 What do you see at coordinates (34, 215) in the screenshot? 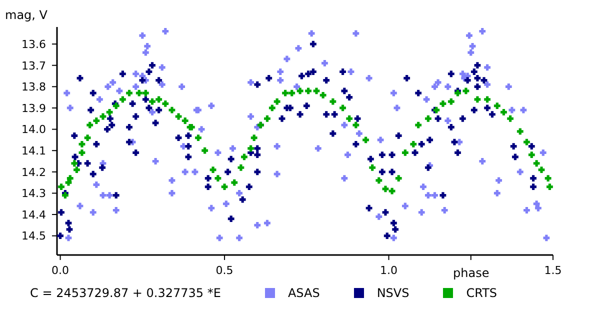
I see `y-tick-label: 14.4` at bounding box center [34, 215].